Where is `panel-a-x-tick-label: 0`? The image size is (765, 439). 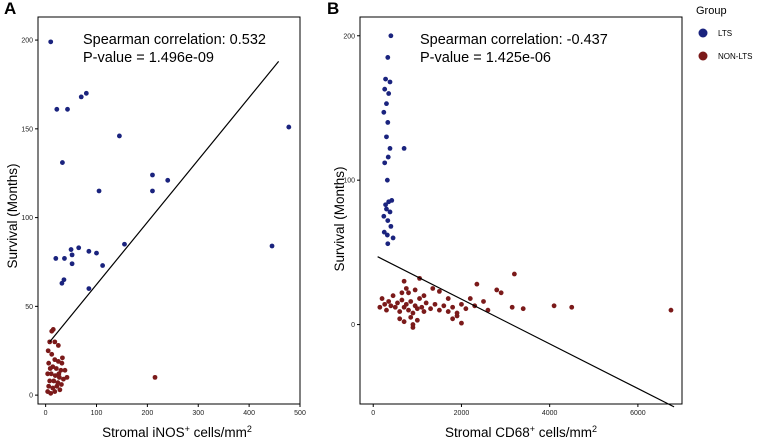
panel-a-x-tick-label: 0 is located at coordinates (46, 413).